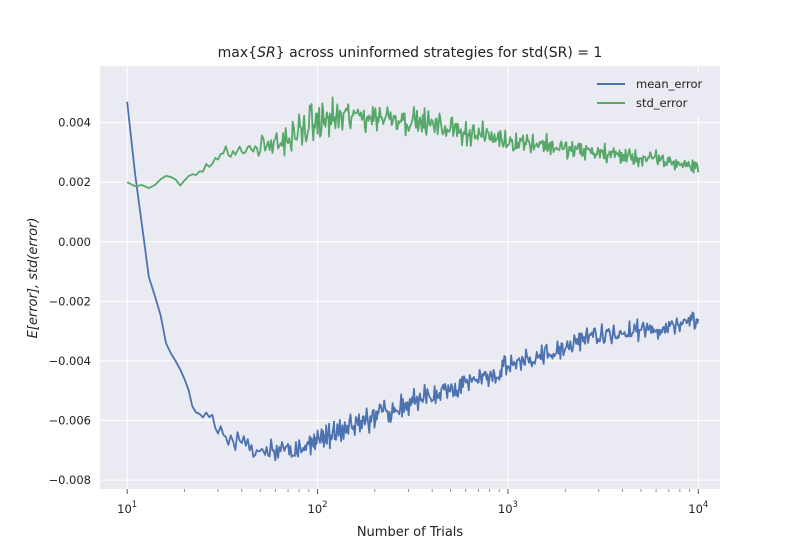  Describe the element at coordinates (698, 508) in the screenshot. I see `x-tick-label: 10⁴` at that location.